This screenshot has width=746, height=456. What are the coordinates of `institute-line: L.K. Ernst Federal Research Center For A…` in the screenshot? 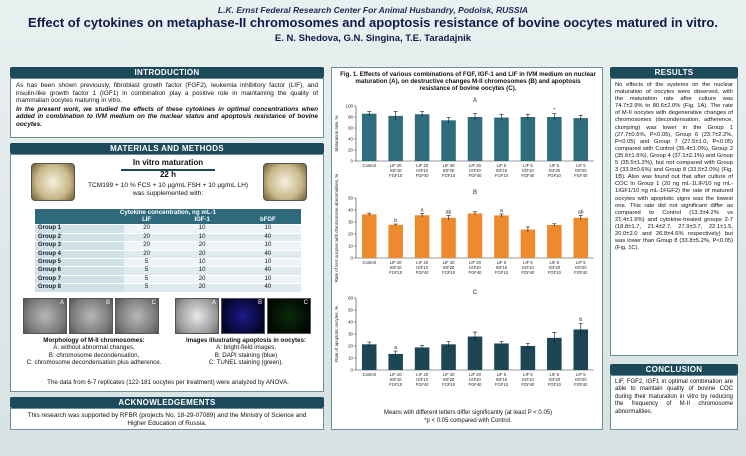 It's located at (373, 10).